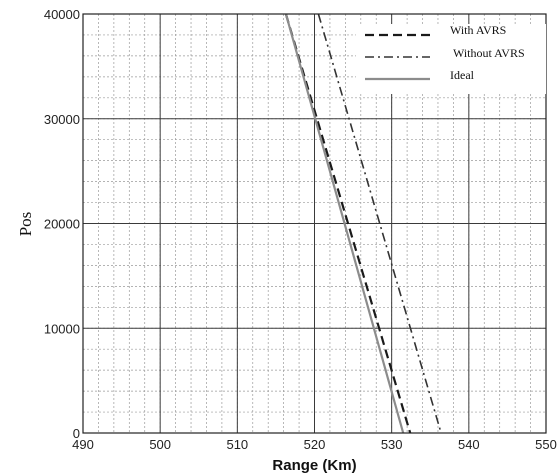 The width and height of the screenshot is (560, 476). I want to click on x-axis-ticks: 490 500 510 520 530 540 550, so click(314, 444).